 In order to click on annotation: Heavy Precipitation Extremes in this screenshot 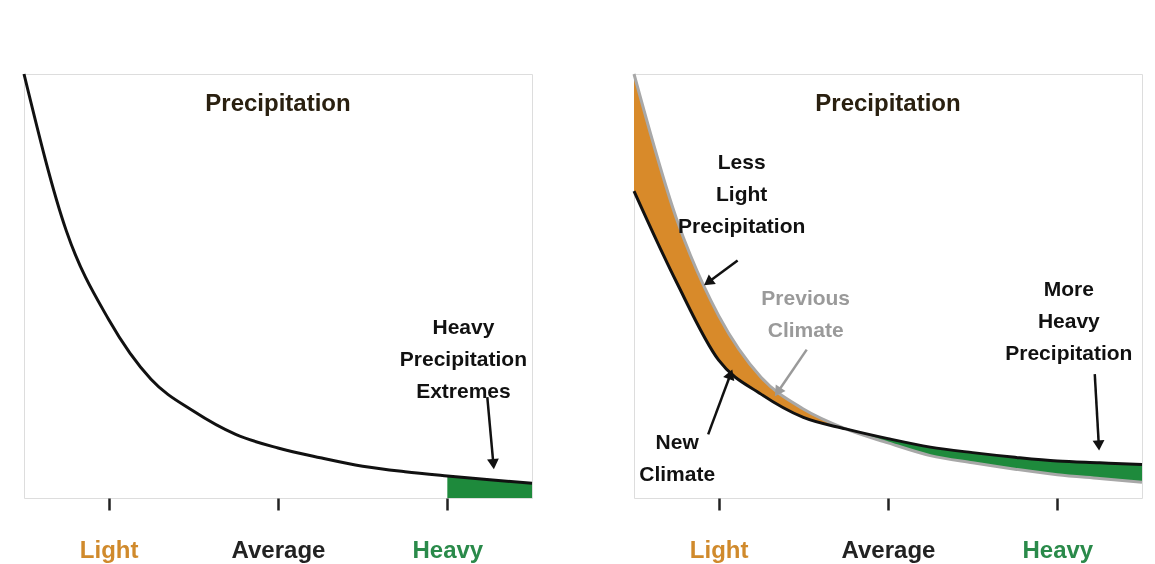, I will do `click(463, 359)`.